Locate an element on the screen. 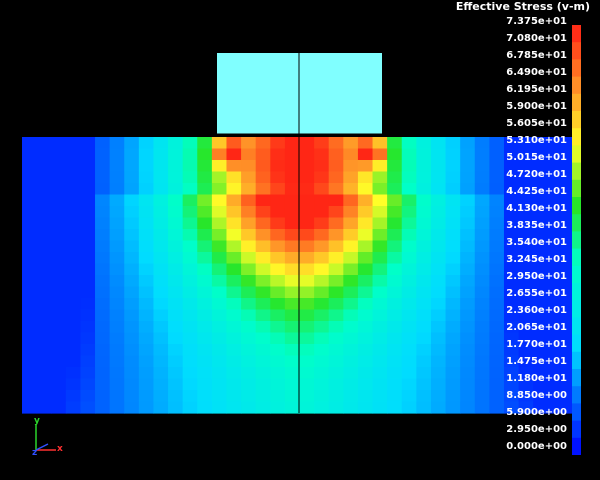  axis-triad-icon: y x z is located at coordinates (48, 437).